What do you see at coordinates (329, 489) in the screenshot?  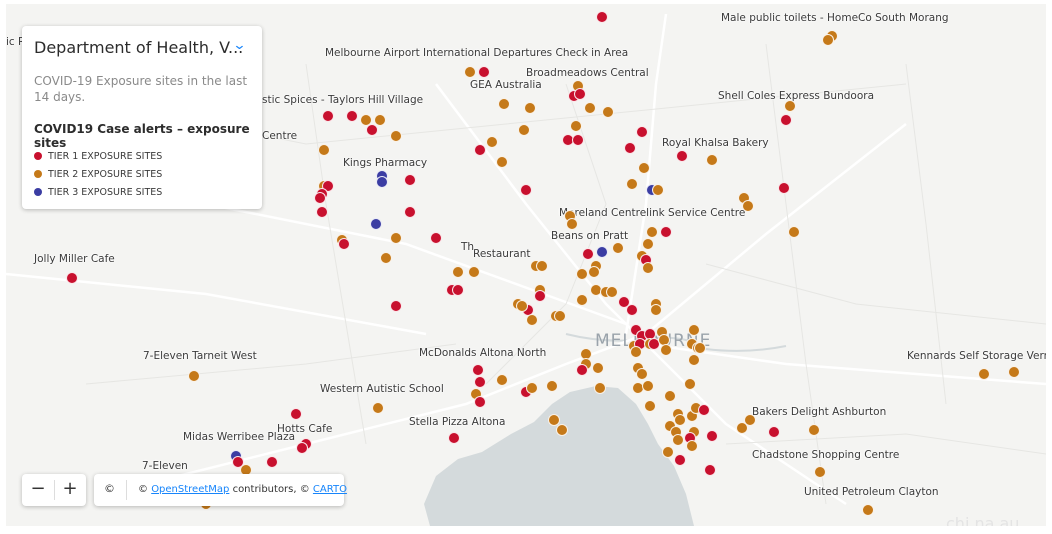 I see `carto-link: CARTO` at bounding box center [329, 489].